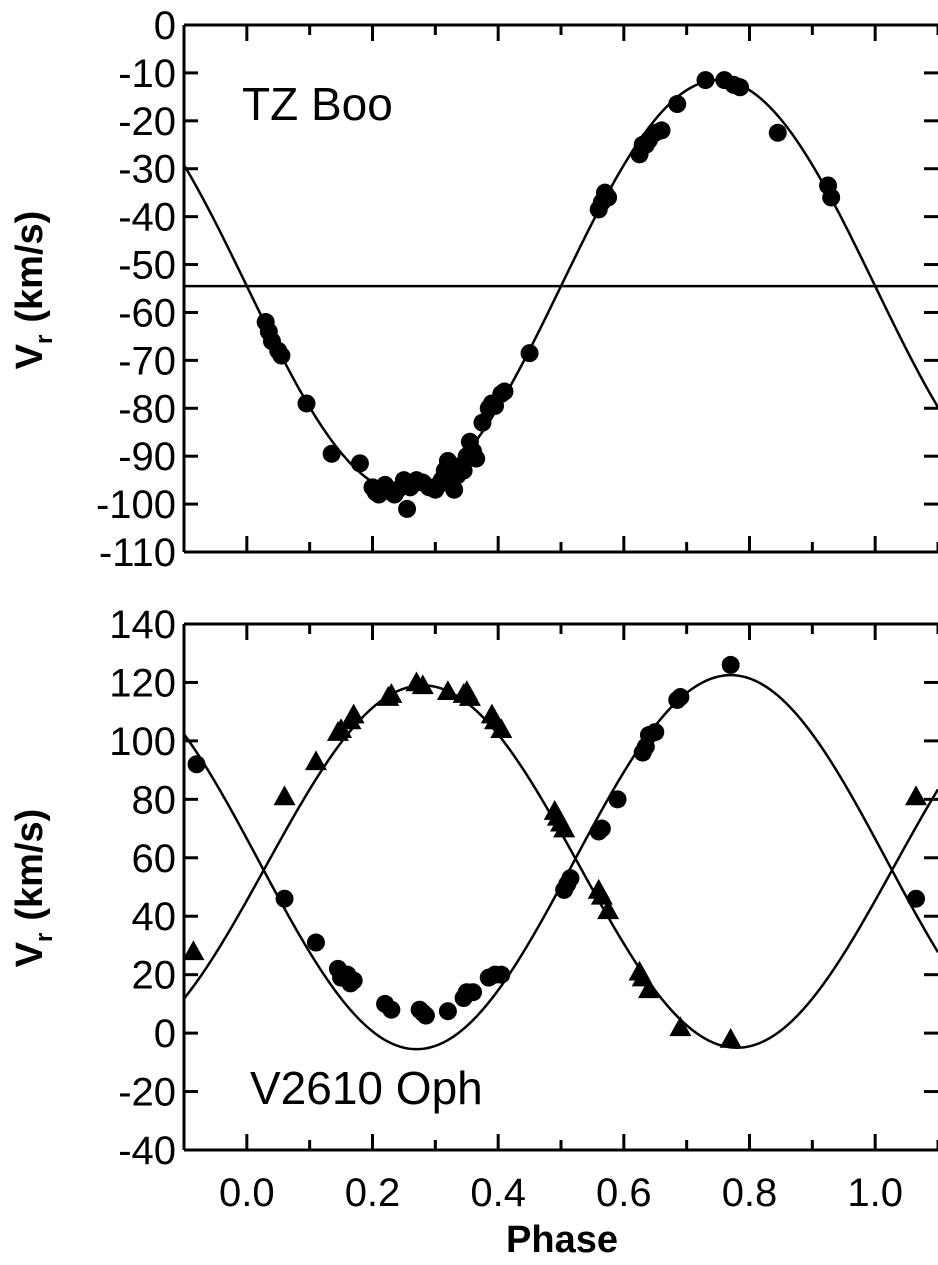 The width and height of the screenshot is (938, 1265). Describe the element at coordinates (247, 1193) in the screenshot. I see `xtick-label: 0.0` at that location.